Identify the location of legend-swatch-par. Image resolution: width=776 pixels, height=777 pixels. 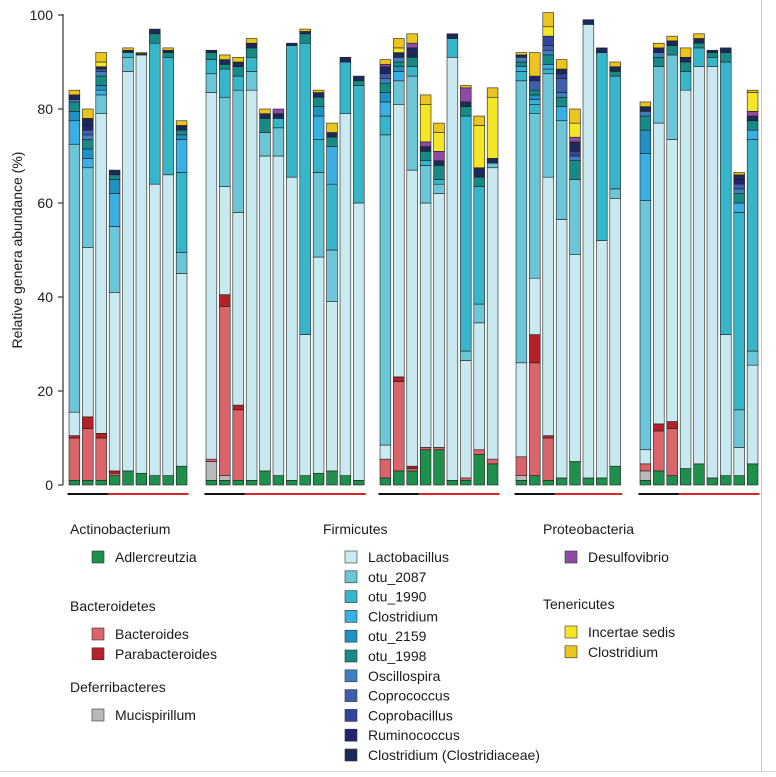
(98, 654).